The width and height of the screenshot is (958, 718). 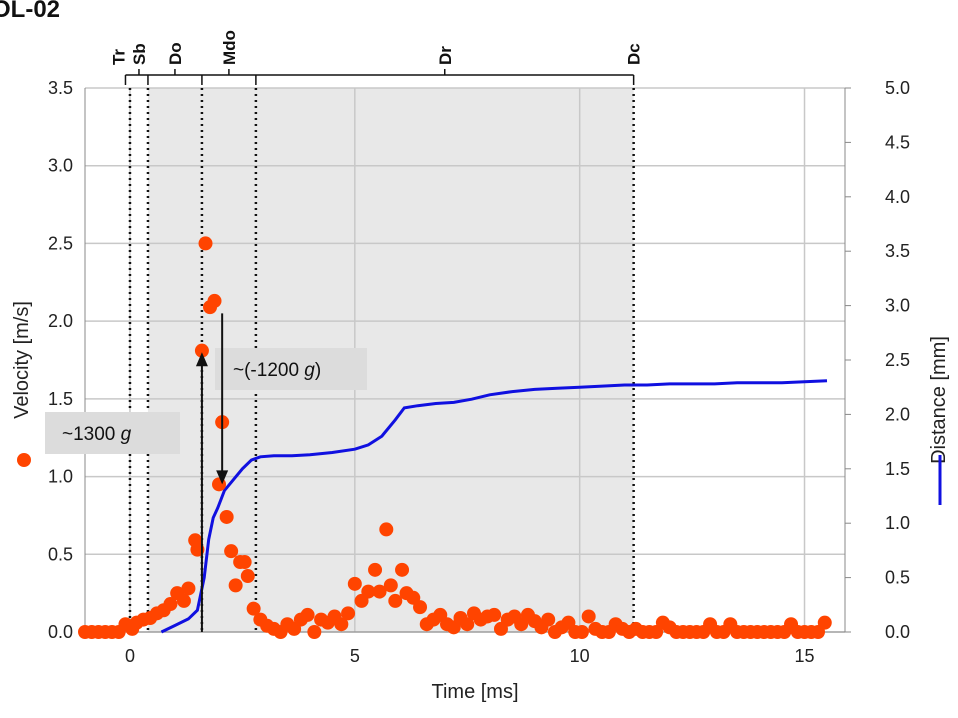 I want to click on phase-label: Tr, so click(x=119, y=57).